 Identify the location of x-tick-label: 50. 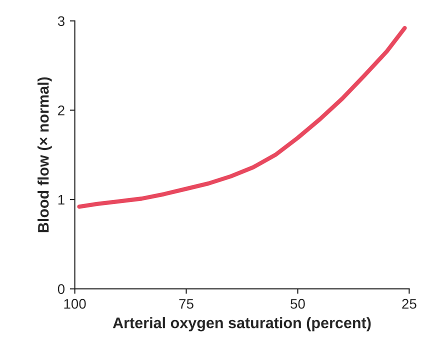
(297, 303).